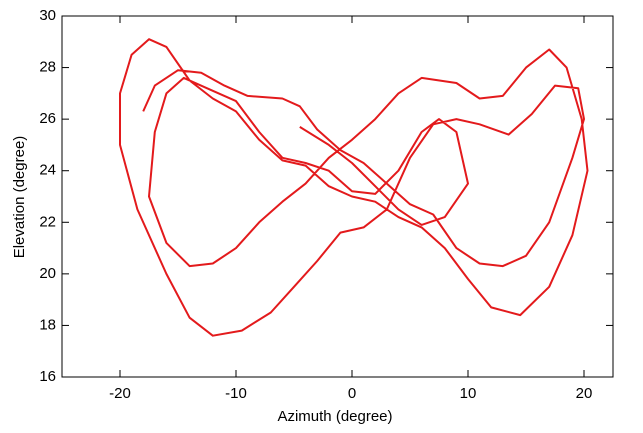 The width and height of the screenshot is (643, 433). What do you see at coordinates (584, 393) in the screenshot?
I see `x-tick-label: 20` at bounding box center [584, 393].